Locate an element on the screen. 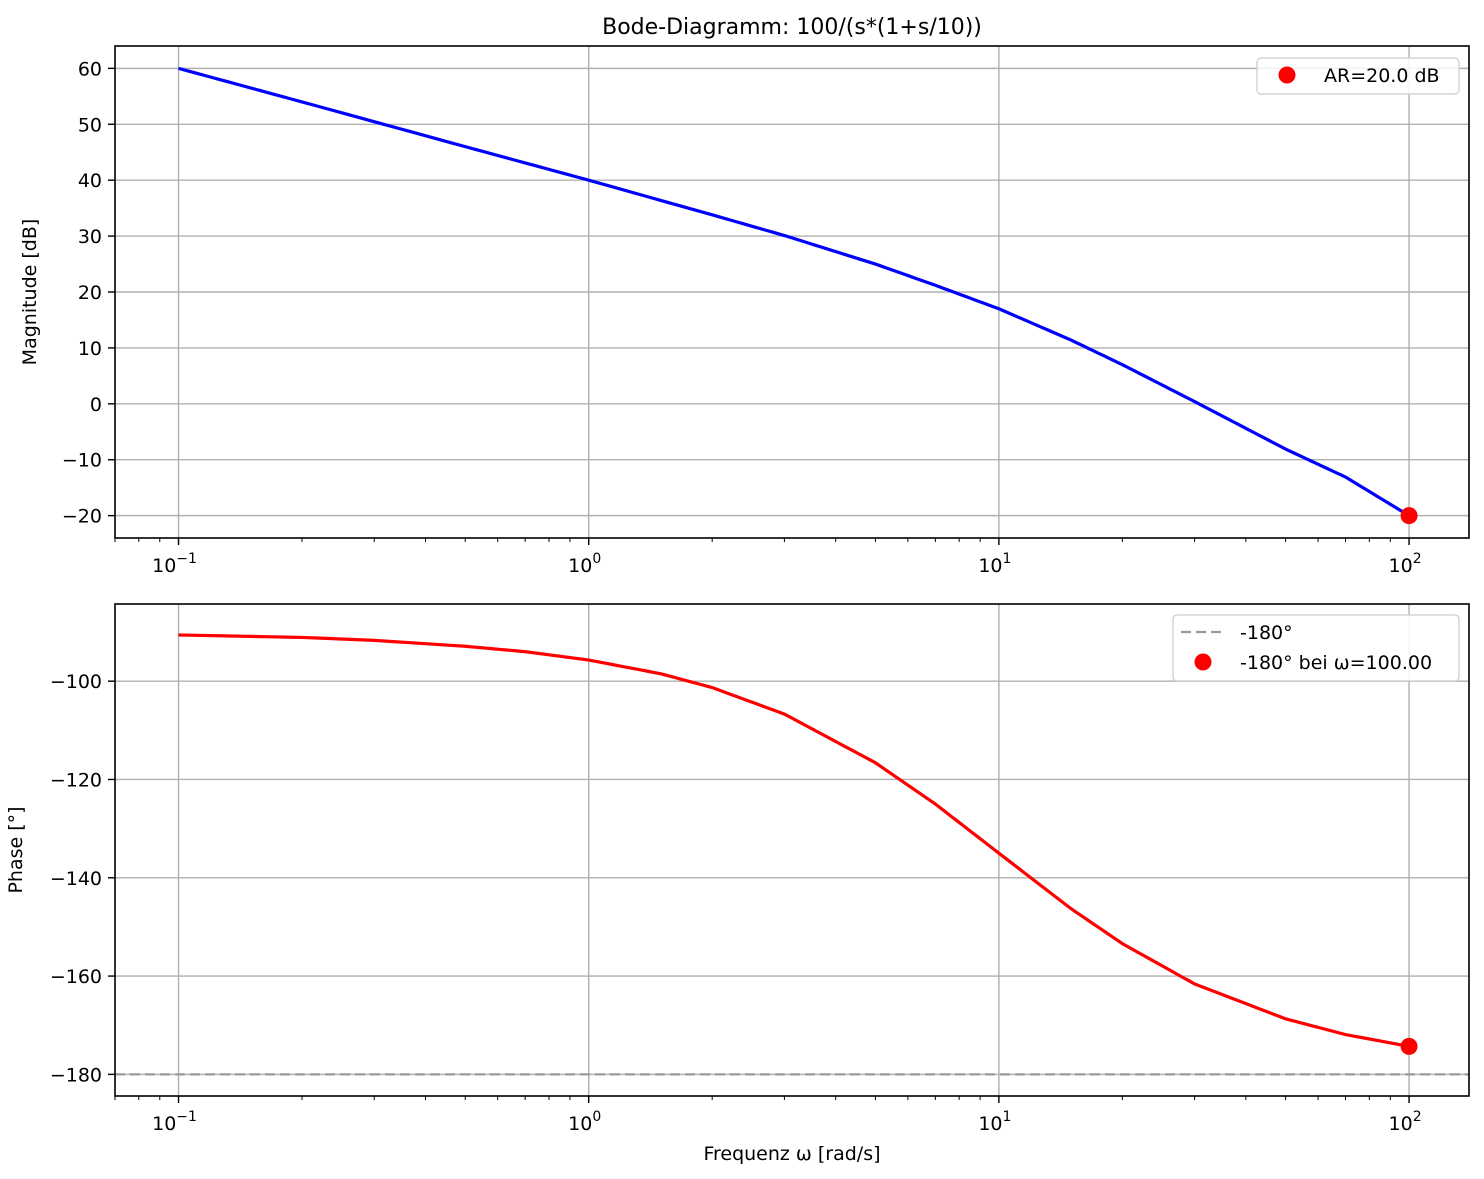 The width and height of the screenshot is (1484, 1179). y-tick-label: 40 is located at coordinates (90, 181).